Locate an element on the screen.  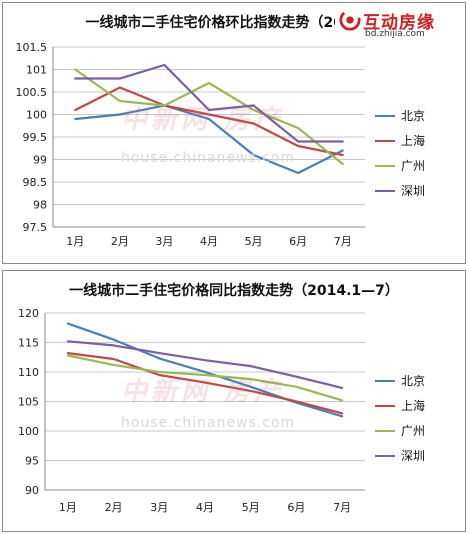
yoy-y-tick-label: 115 is located at coordinates (28, 343).